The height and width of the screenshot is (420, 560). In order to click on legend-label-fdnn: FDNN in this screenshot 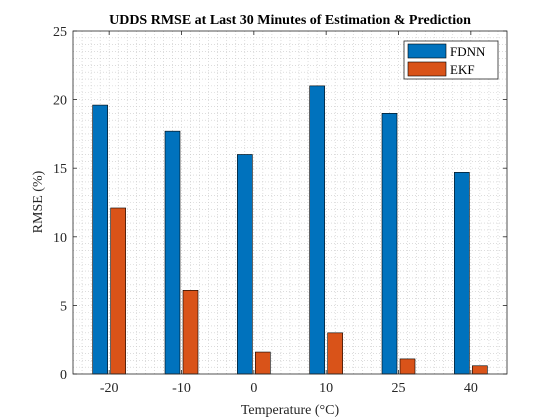, I will do `click(468, 51)`.